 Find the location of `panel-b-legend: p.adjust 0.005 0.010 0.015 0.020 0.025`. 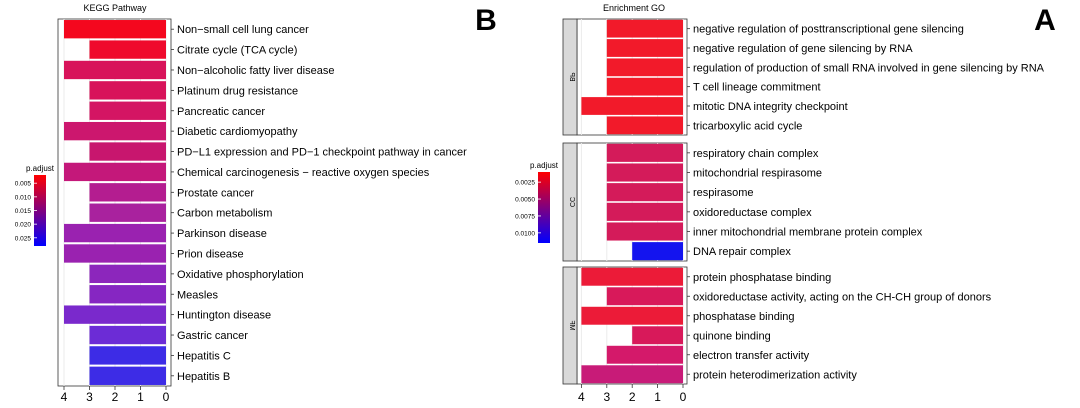

panel-b-legend: p.adjust 0.005 0.010 0.015 0.020 0.025 is located at coordinates (35, 205).